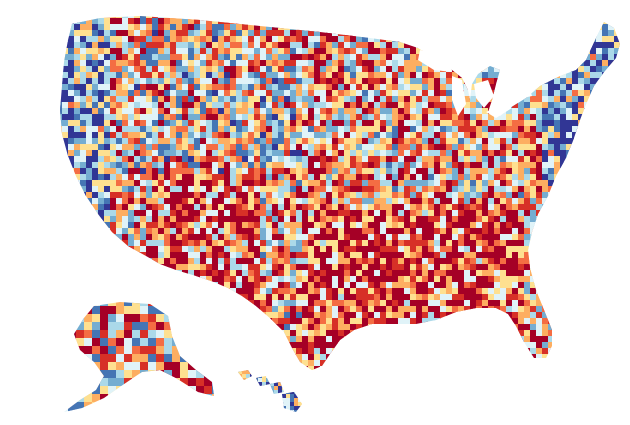  I want to click on lake-superior, so click(435, 61).